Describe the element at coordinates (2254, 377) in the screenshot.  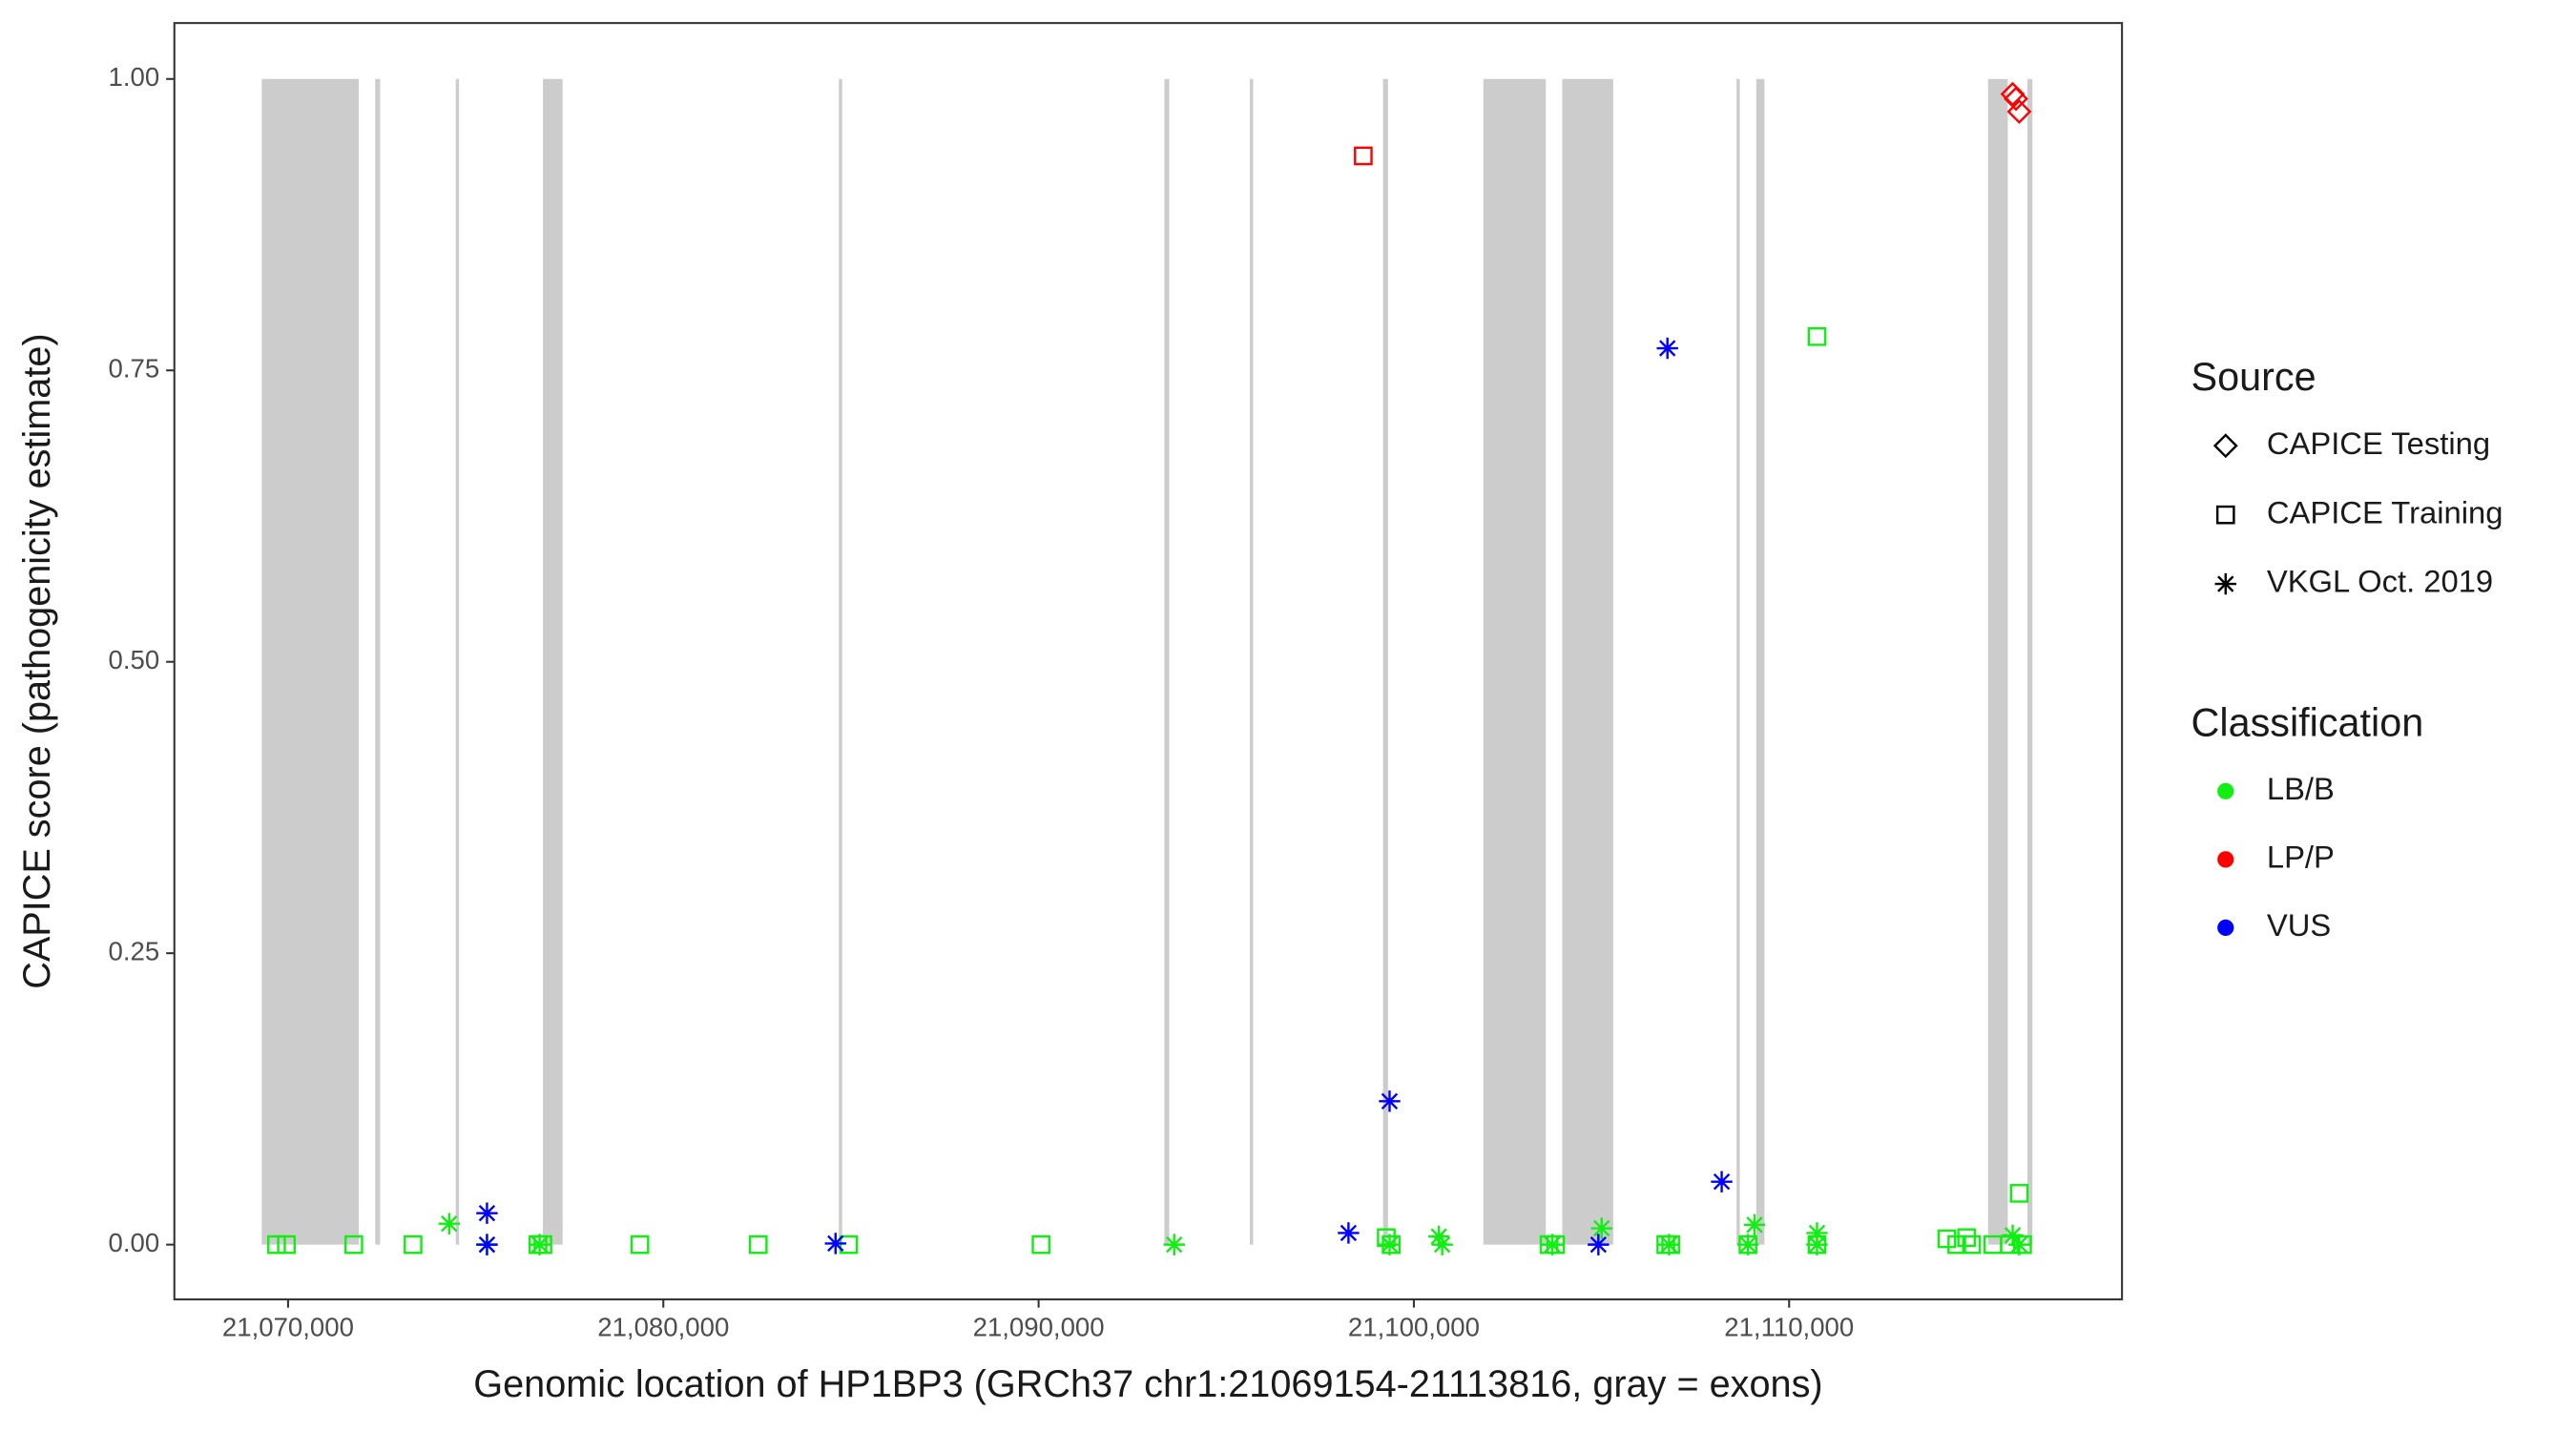
I see `legend-title: Source` at that location.